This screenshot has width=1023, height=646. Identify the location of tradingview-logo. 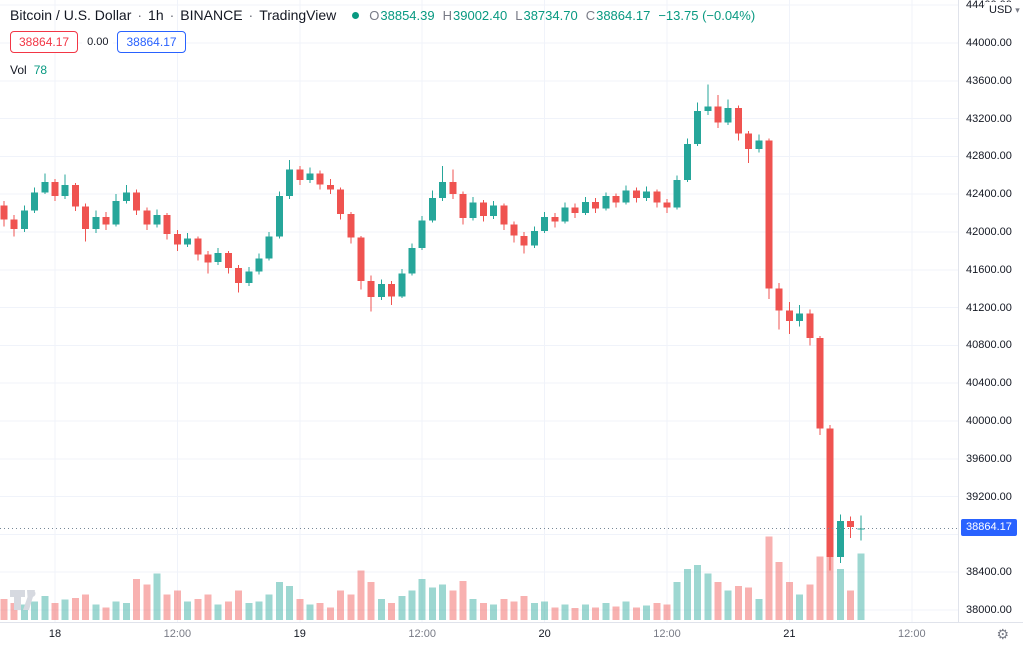
(25, 602).